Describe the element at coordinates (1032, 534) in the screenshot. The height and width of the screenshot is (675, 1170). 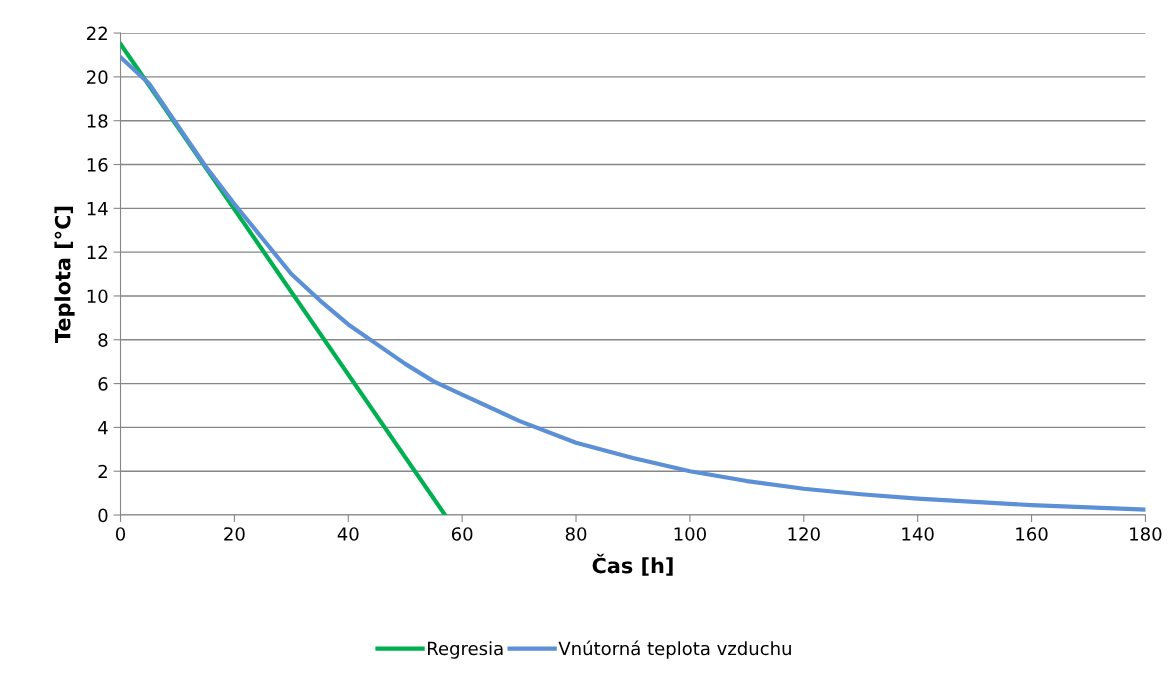
I see `x-tick-label: 160` at that location.